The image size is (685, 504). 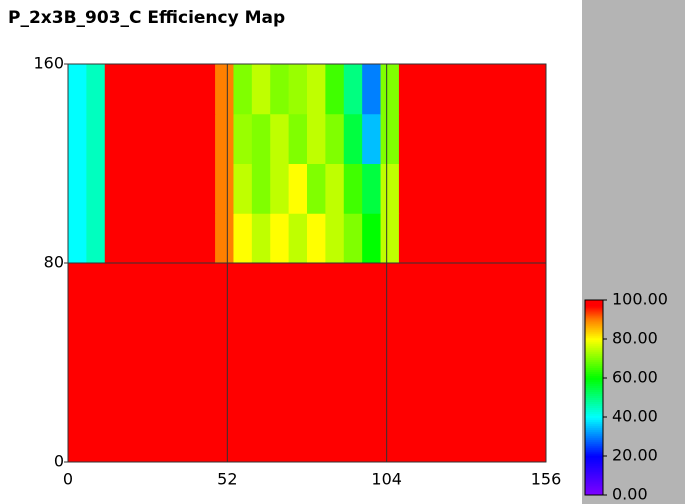 I want to click on colorbar-frame, so click(x=594, y=397).